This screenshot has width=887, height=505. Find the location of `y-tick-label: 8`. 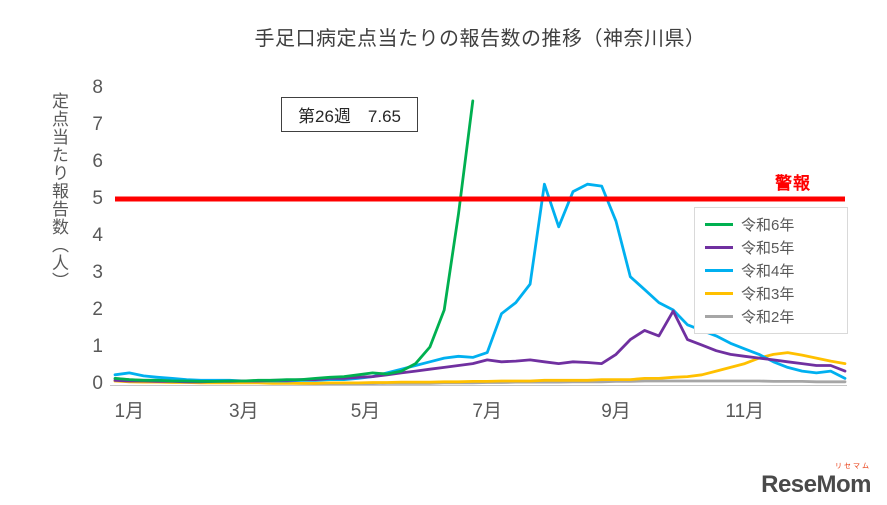

y-tick-label: 8 is located at coordinates (97, 87).